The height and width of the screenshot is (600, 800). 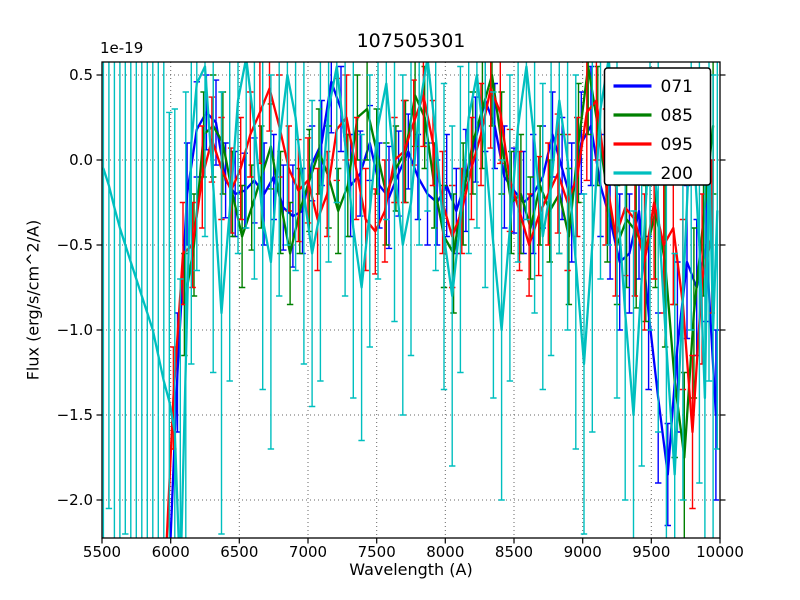 I want to click on y-tick-label: −1.0, so click(x=75, y=330).